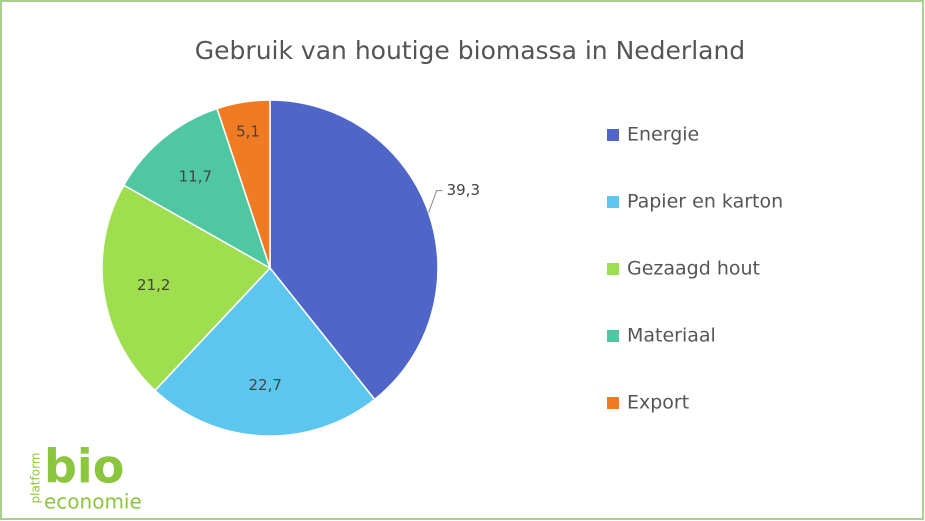 This screenshot has width=925, height=521. What do you see at coordinates (463, 190) in the screenshot?
I see `data-label: 39,3` at bounding box center [463, 190].